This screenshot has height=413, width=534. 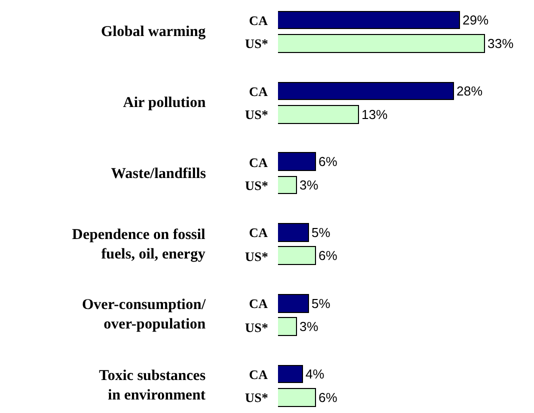 What do you see at coordinates (375, 114) in the screenshot?
I see `data-label: 13%` at bounding box center [375, 114].